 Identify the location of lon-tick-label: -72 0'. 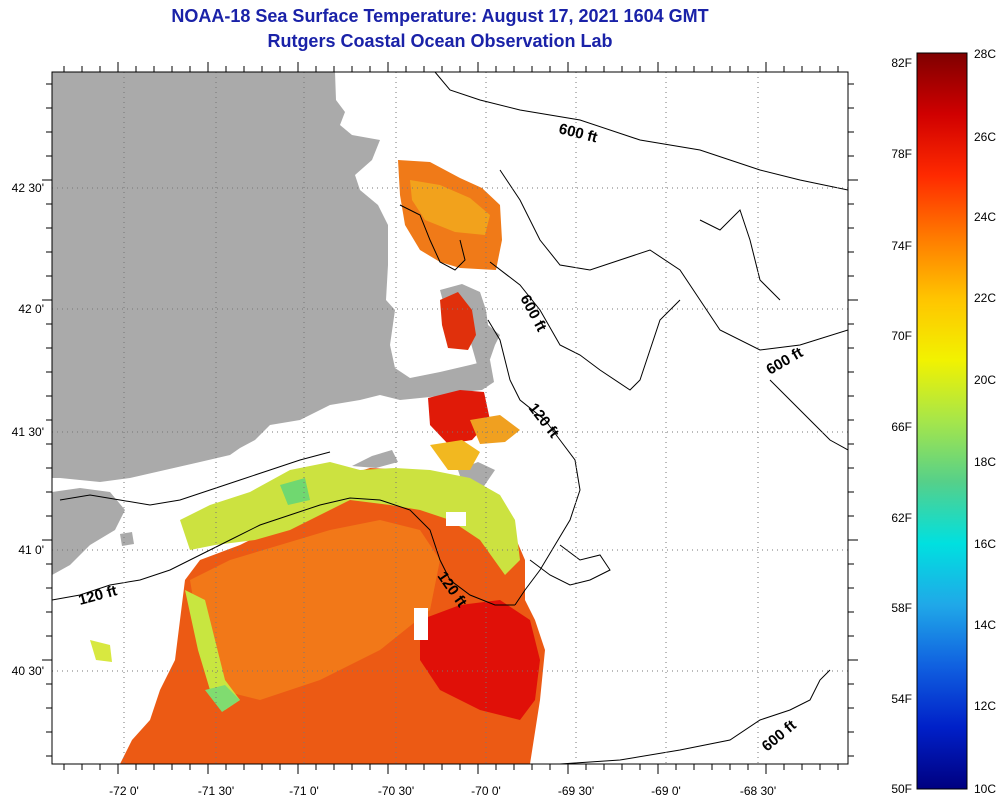
(124, 791).